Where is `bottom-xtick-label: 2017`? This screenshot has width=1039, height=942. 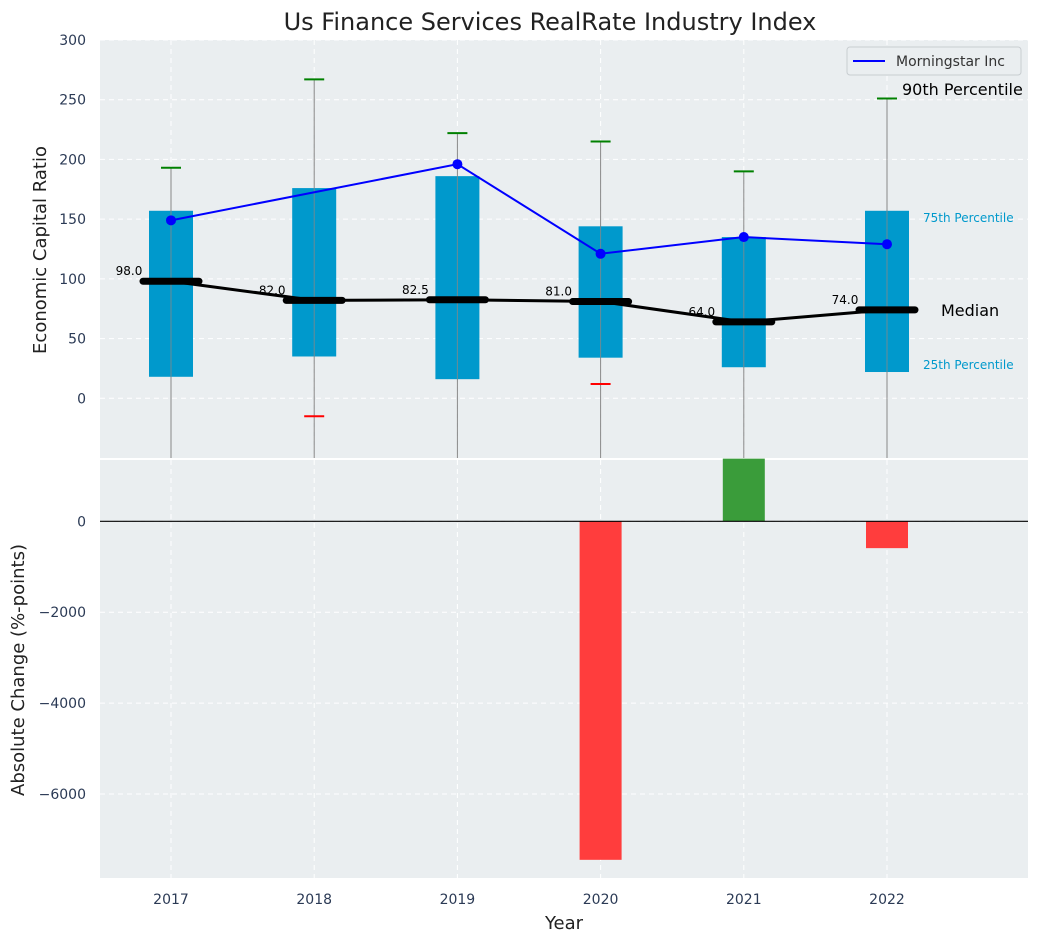 bottom-xtick-label: 2017 is located at coordinates (171, 900).